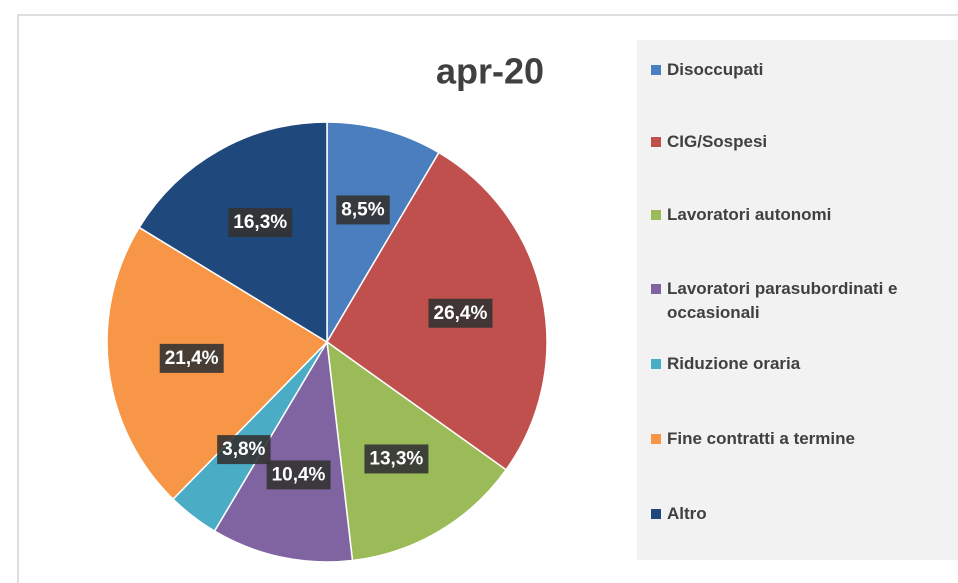  I want to click on legend-item: Lavoratori autonomi, so click(801, 215).